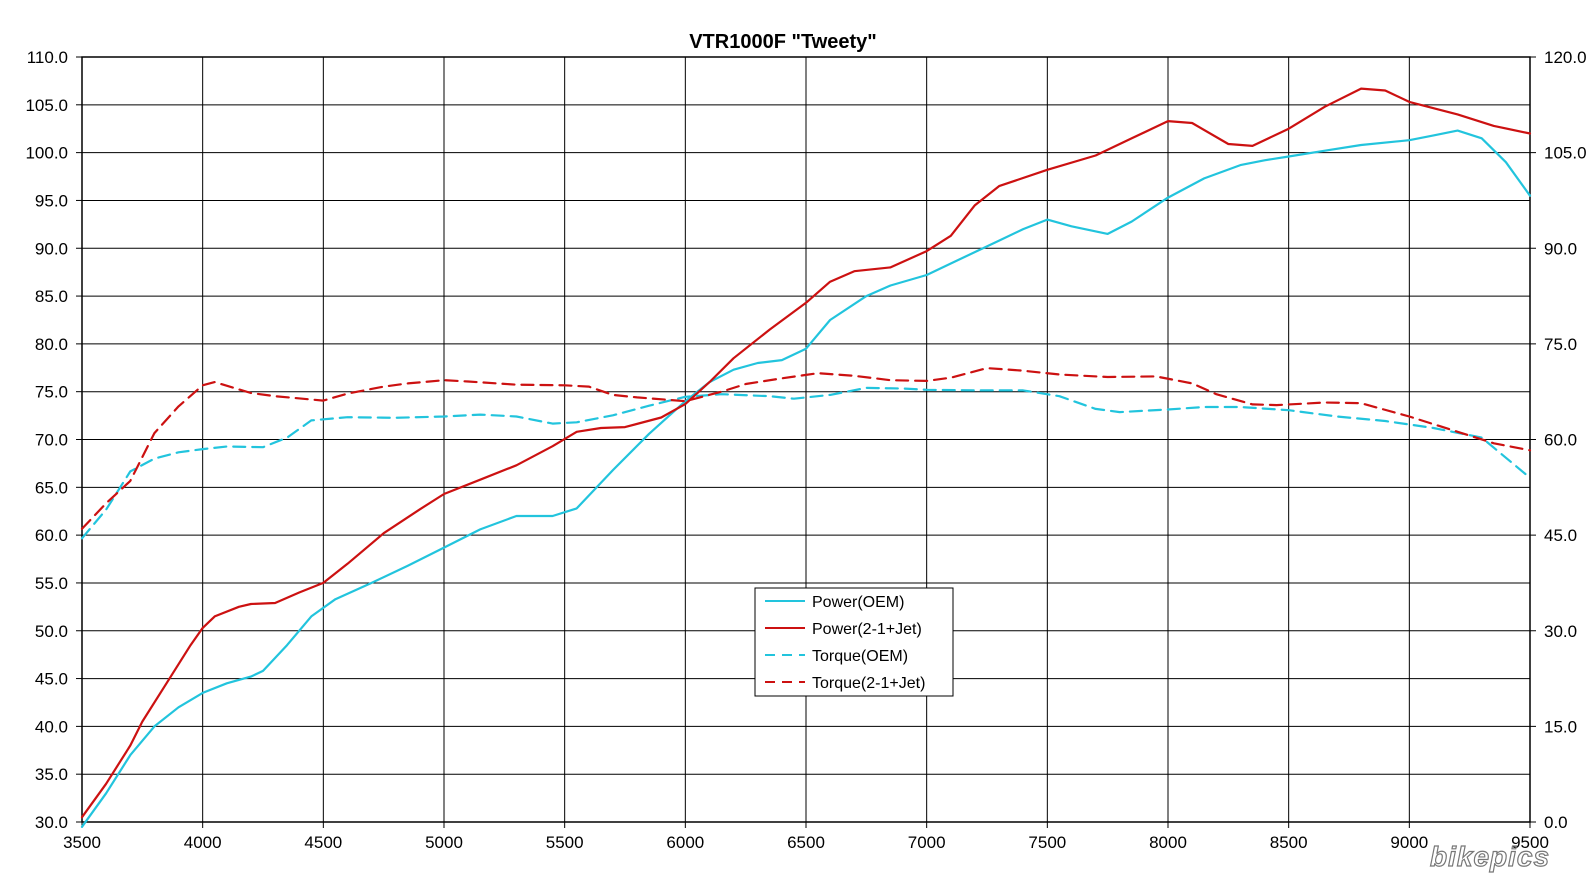  Describe the element at coordinates (927, 842) in the screenshot. I see `x-tick-label: 7000` at that location.